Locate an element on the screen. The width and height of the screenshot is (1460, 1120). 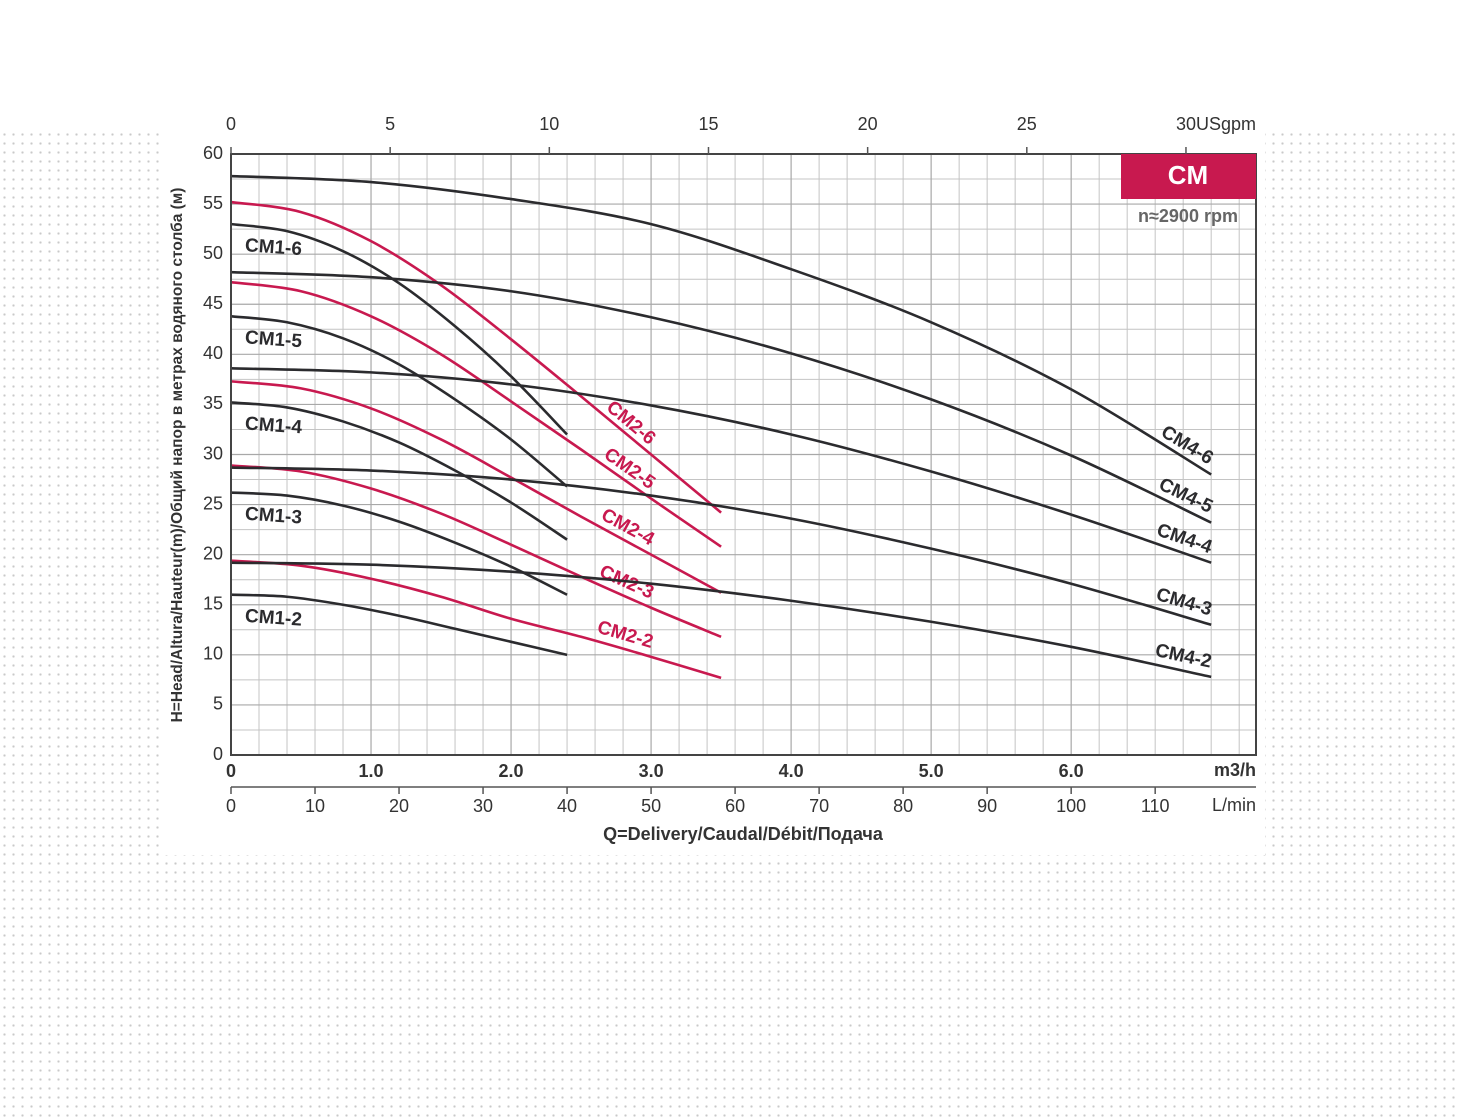
badge-box is located at coordinates (1188, 176).